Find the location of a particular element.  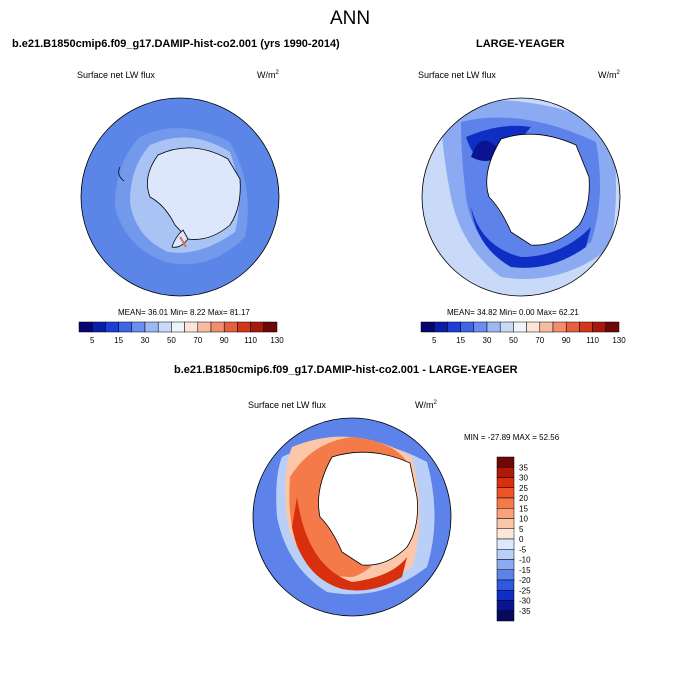

left-polar-map is located at coordinates (180, 197).